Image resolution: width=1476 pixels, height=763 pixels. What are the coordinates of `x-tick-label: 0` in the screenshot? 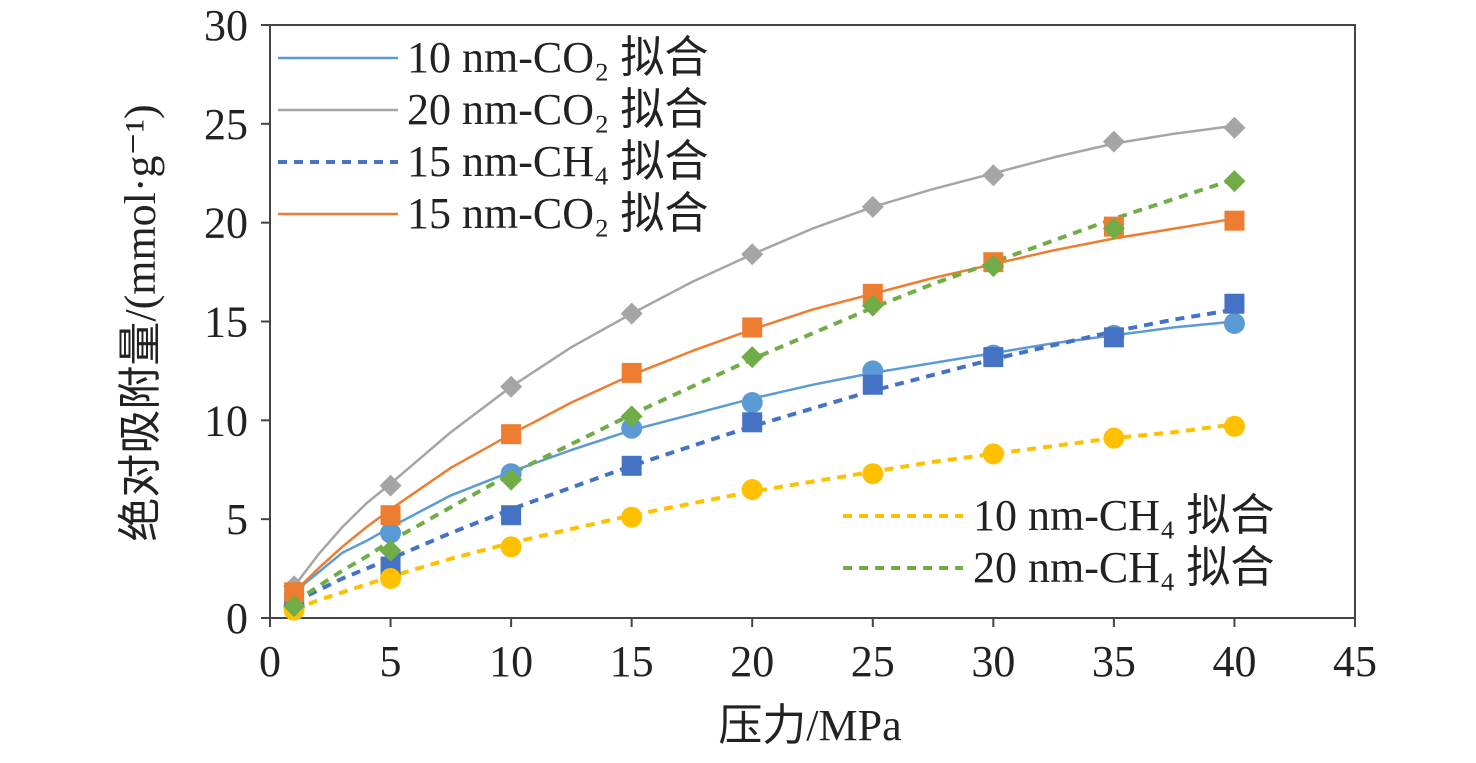 It's located at (270, 661).